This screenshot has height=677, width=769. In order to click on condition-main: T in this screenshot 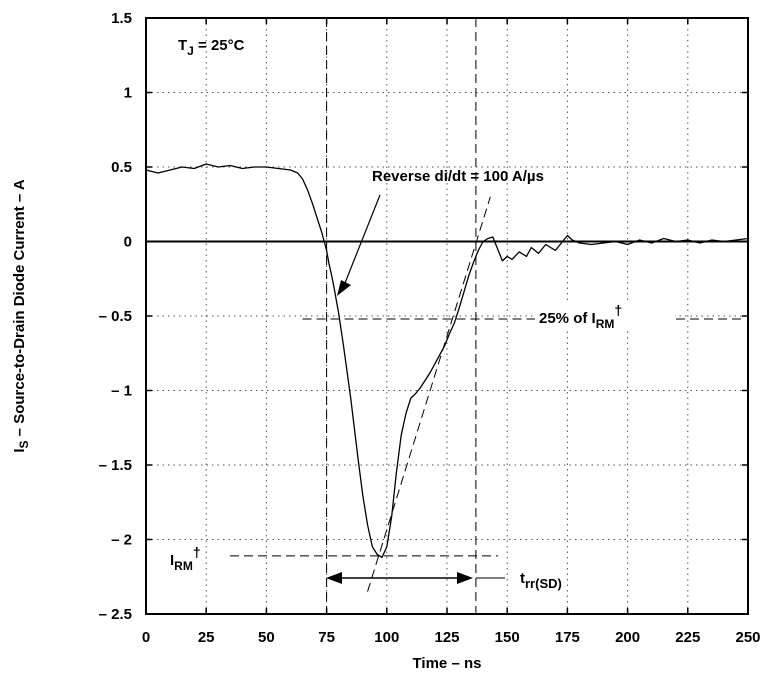, I will do `click(182, 45)`.